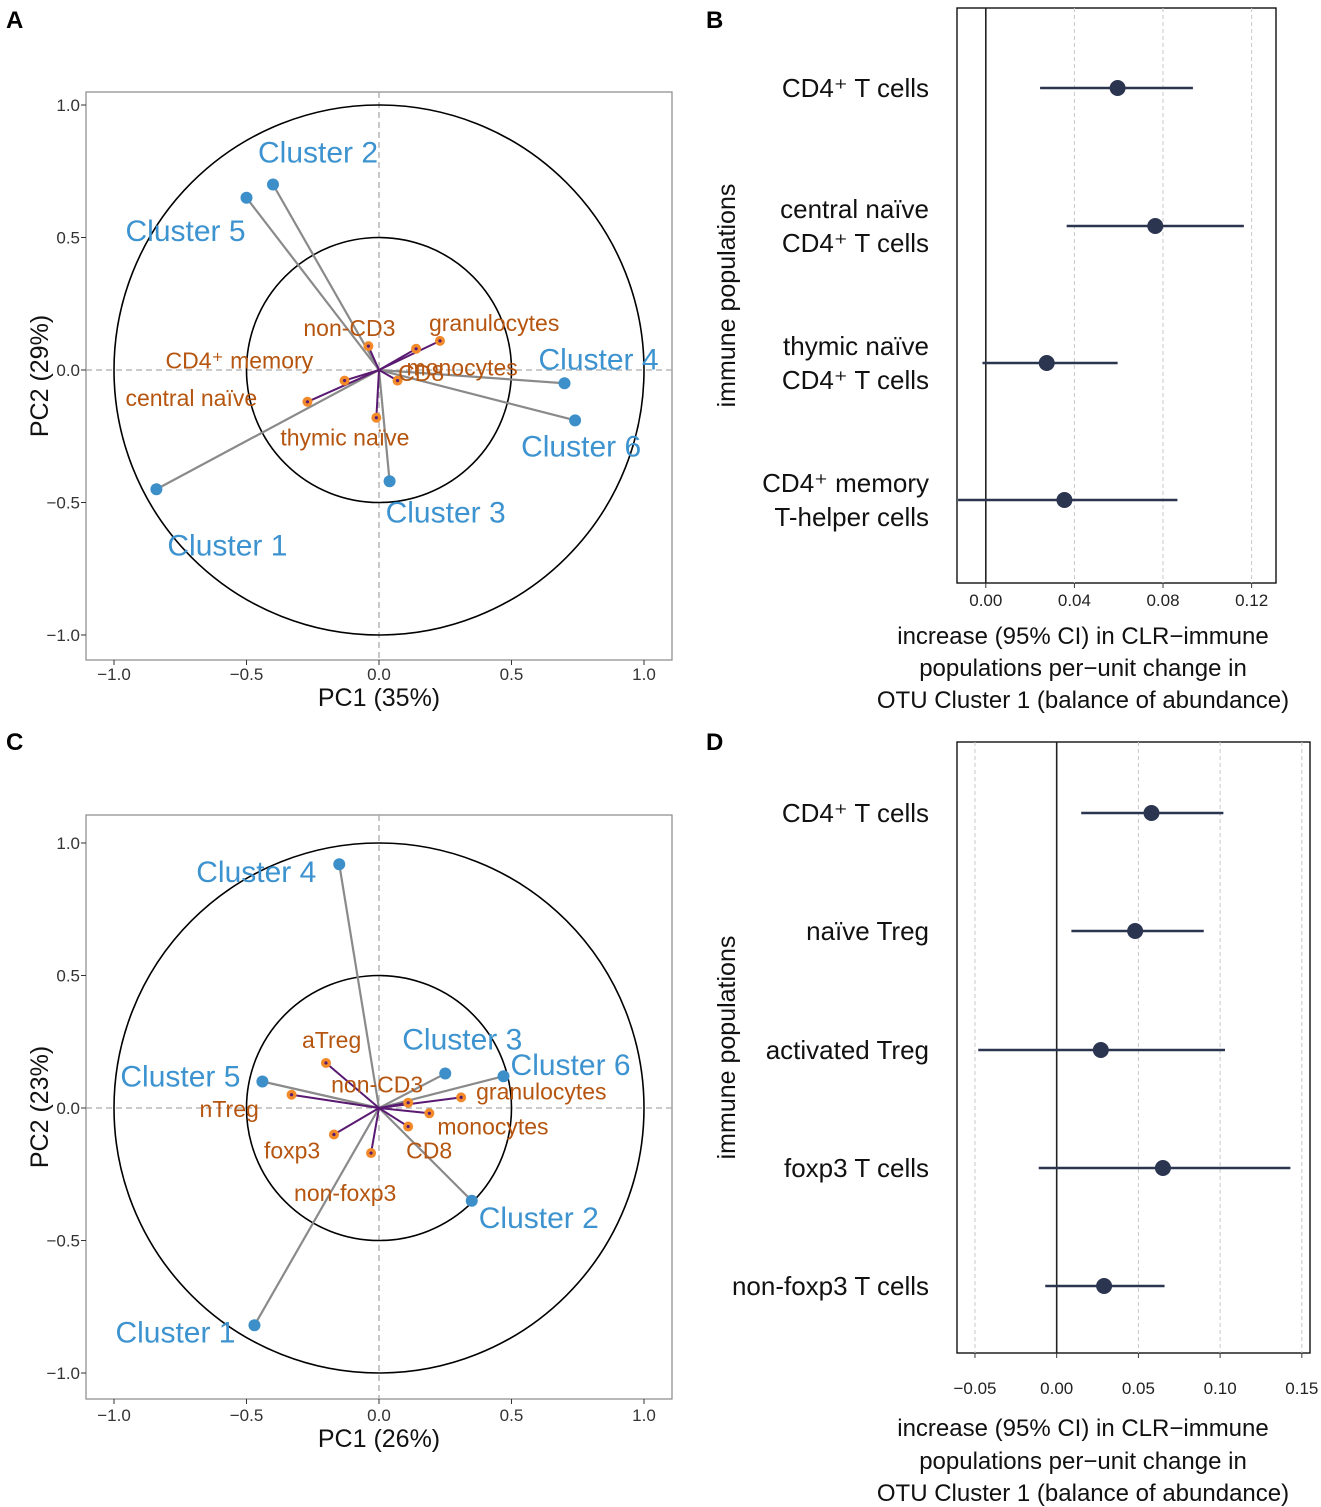 This screenshot has width=1321, height=1507. I want to click on x-tick-label: −0.05, so click(974, 1388).